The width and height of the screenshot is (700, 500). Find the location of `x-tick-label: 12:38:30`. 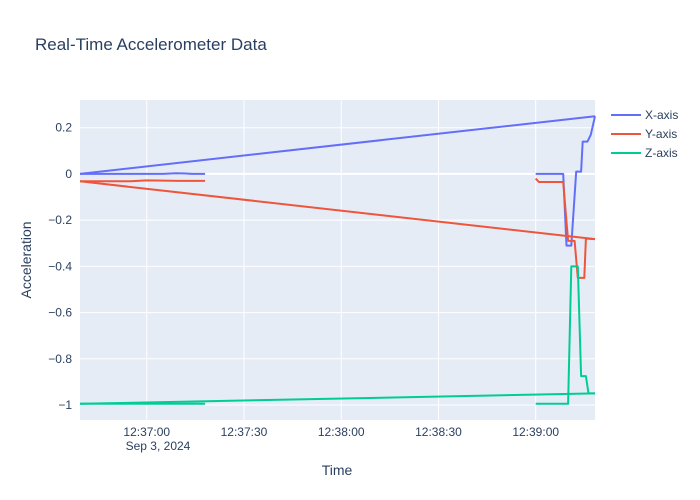

x-tick-label: 12:38:30 is located at coordinates (438, 432).